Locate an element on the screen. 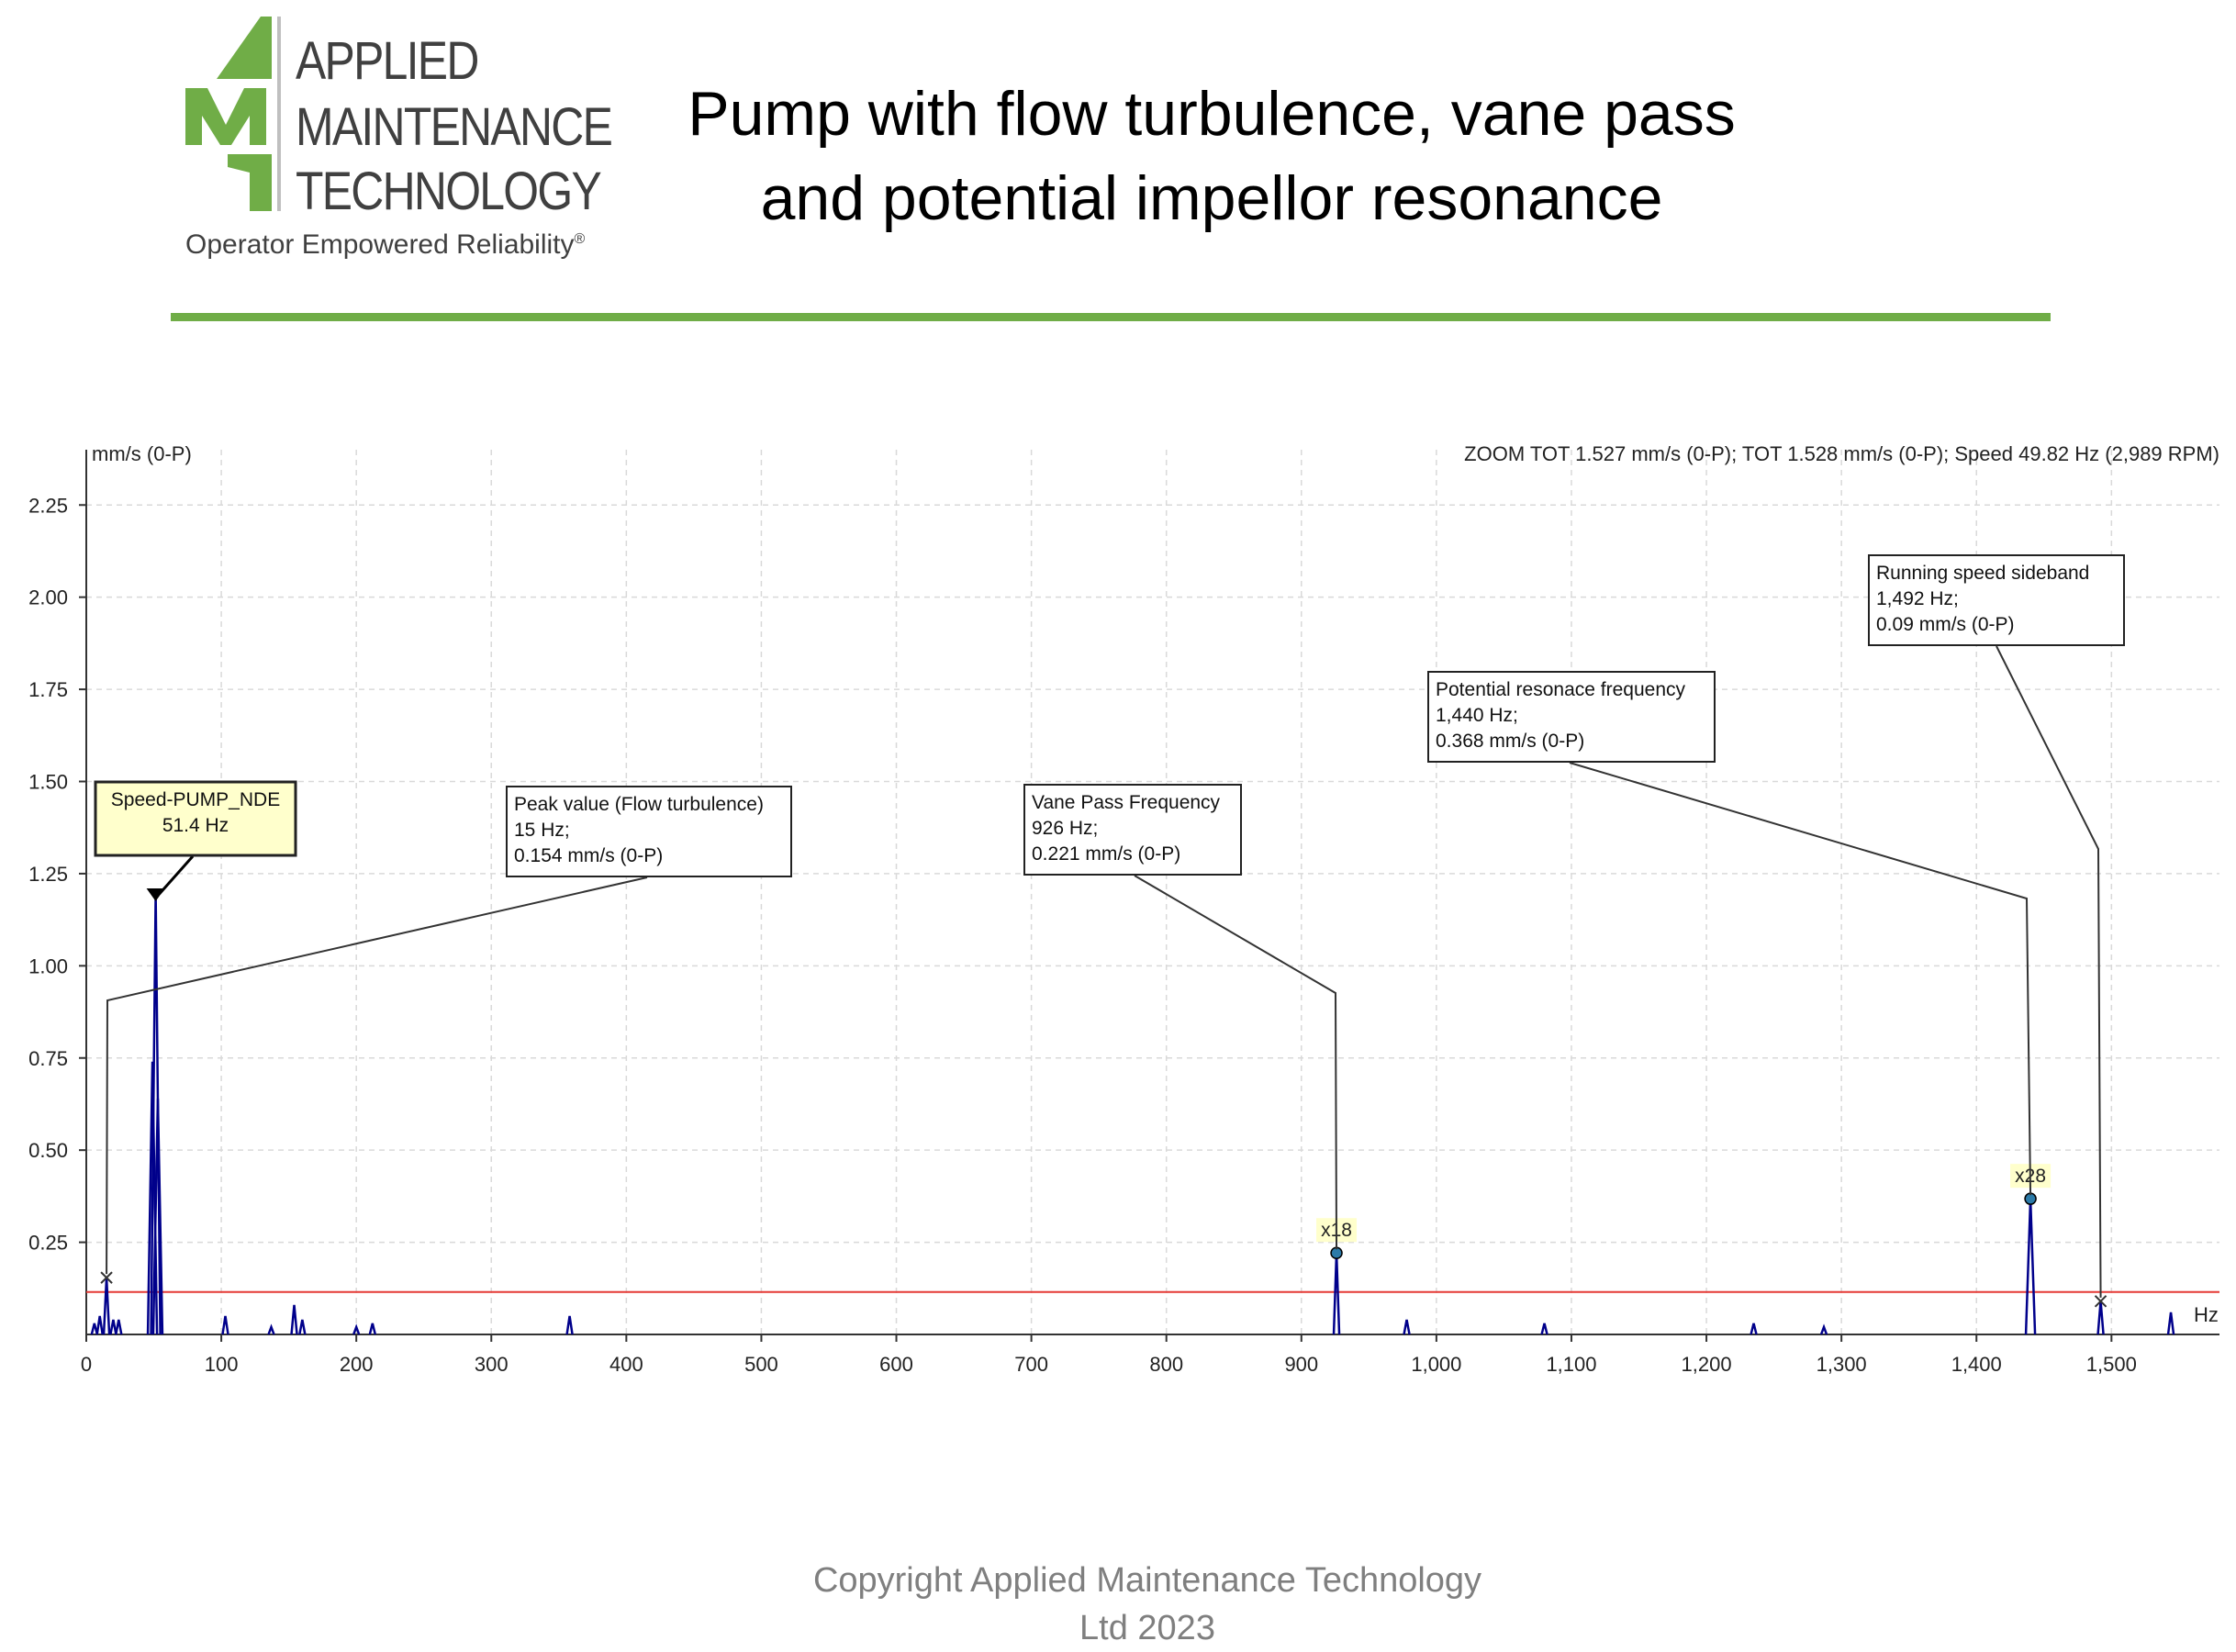  annotation-text: 51.4 Hz is located at coordinates (195, 826).